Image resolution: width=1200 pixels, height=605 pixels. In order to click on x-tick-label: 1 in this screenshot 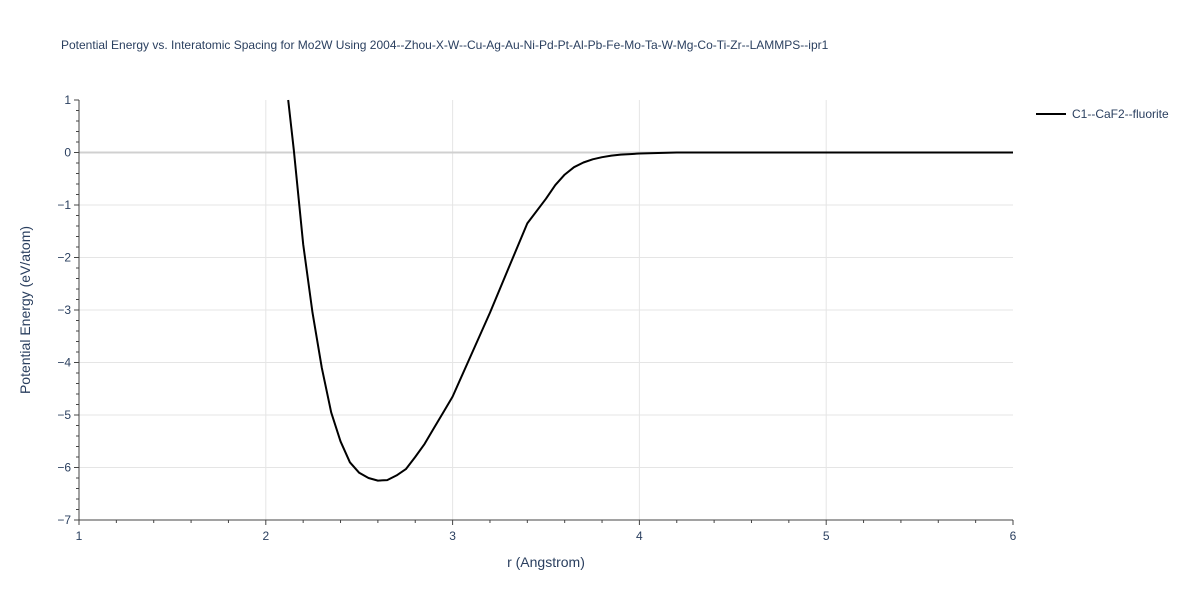, I will do `click(79, 536)`.